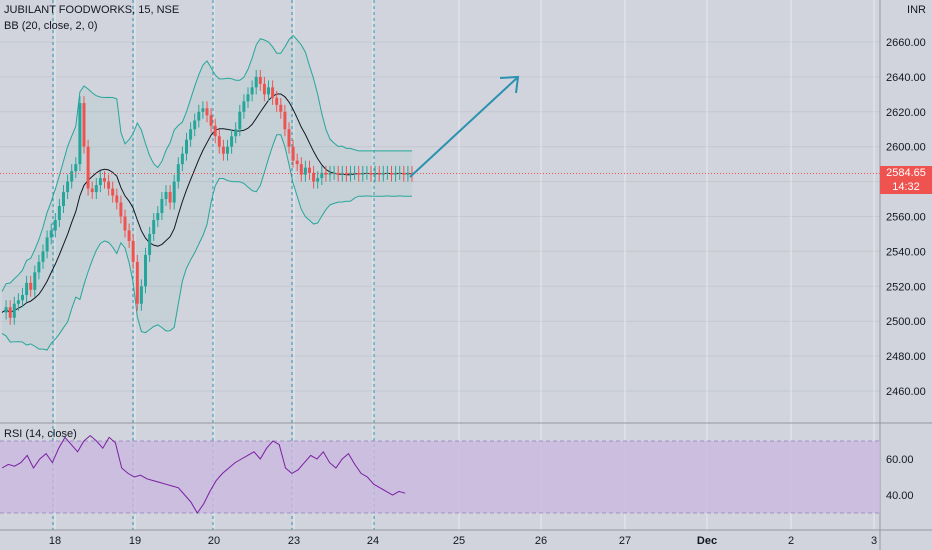  Describe the element at coordinates (906, 322) in the screenshot. I see `price-tick-label: 2500.00` at that location.